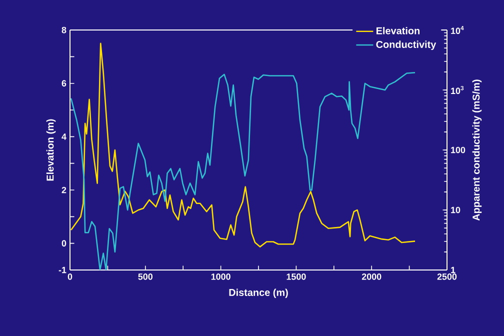 The height and width of the screenshot is (336, 504). Describe the element at coordinates (372, 277) in the screenshot. I see `x-tick-label: 2000` at that location.